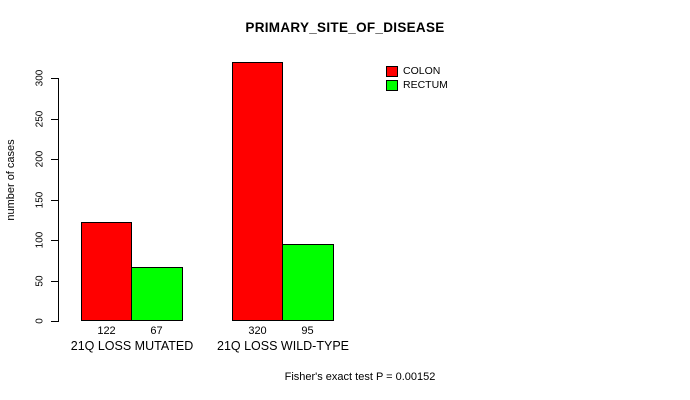  Describe the element at coordinates (307, 331) in the screenshot. I see `bar-value-label: 95` at that location.